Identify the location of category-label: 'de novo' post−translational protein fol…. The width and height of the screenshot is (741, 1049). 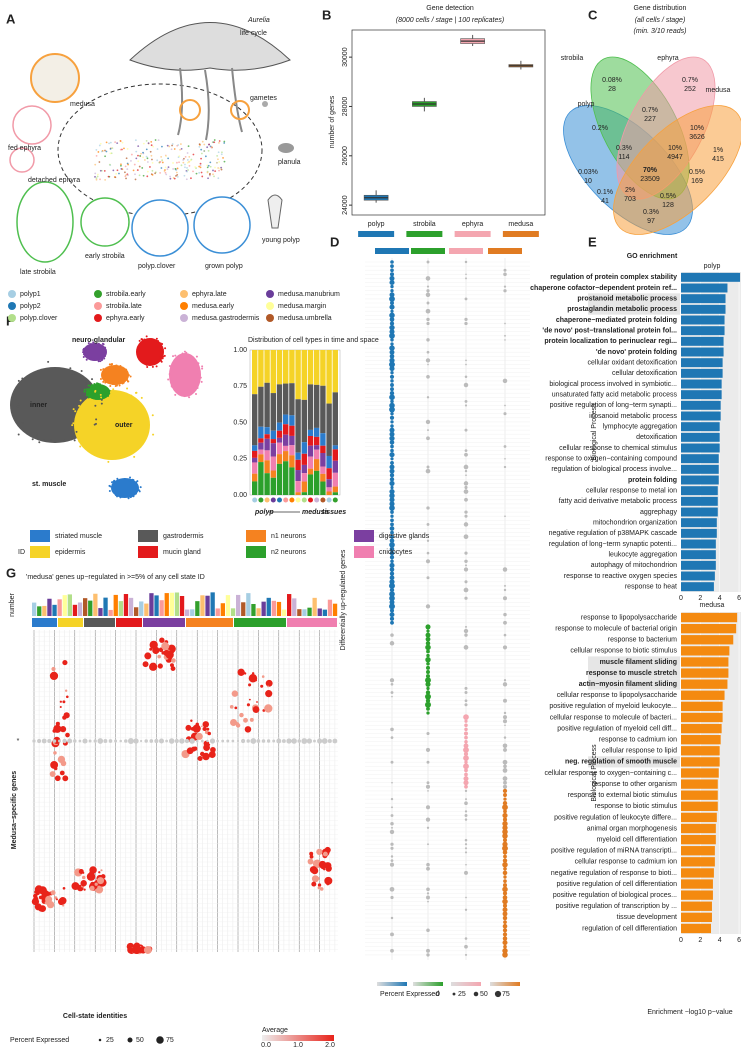
(609, 331).